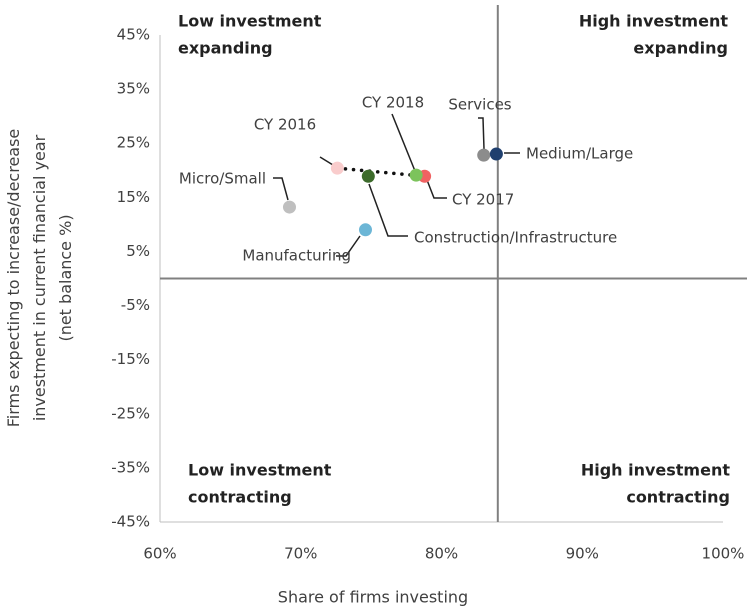 This screenshot has height=613, width=747. I want to click on point-label: Medium/Large, so click(579, 154).